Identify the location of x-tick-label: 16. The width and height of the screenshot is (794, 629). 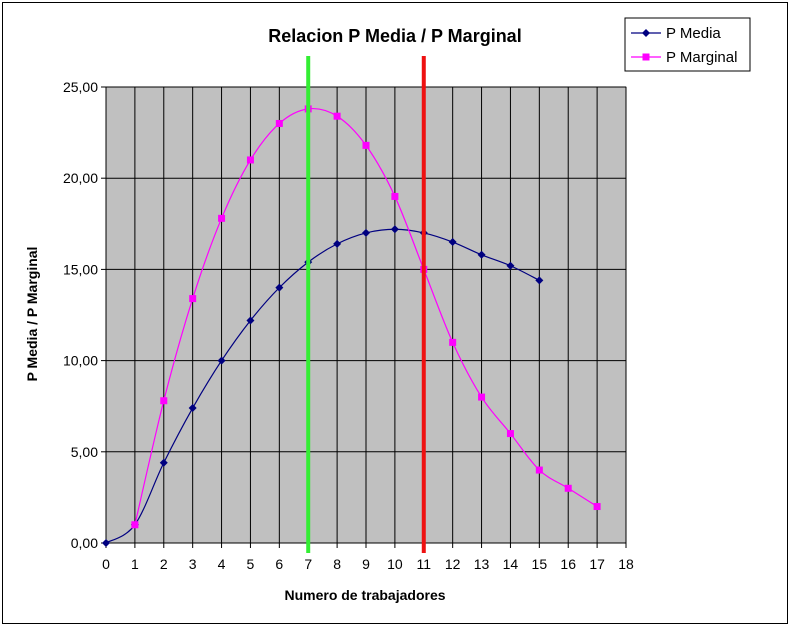
(568, 564).